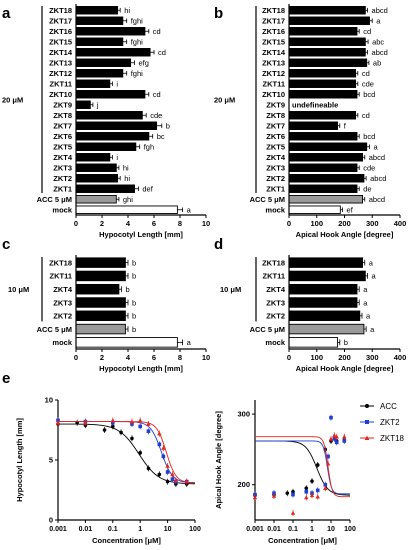 The height and width of the screenshot is (550, 420). What do you see at coordinates (218, 244) in the screenshot?
I see `panel-letter-d: d` at bounding box center [218, 244].